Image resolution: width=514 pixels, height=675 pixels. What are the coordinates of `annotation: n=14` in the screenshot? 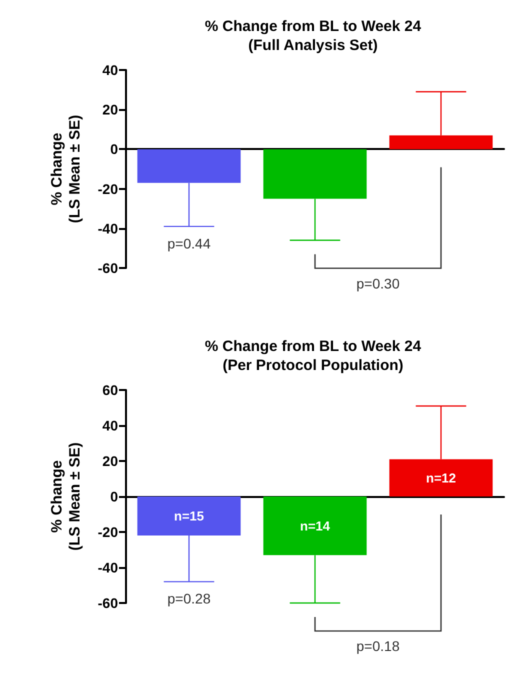 It's located at (315, 526).